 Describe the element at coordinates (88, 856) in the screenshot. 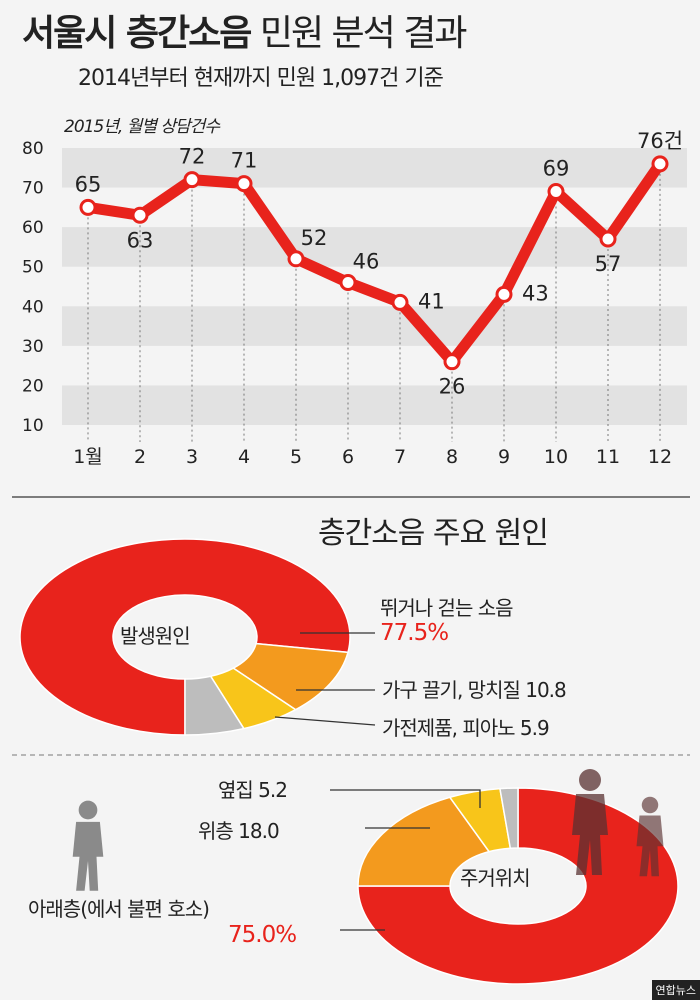

I see `child-silhouette-body` at that location.